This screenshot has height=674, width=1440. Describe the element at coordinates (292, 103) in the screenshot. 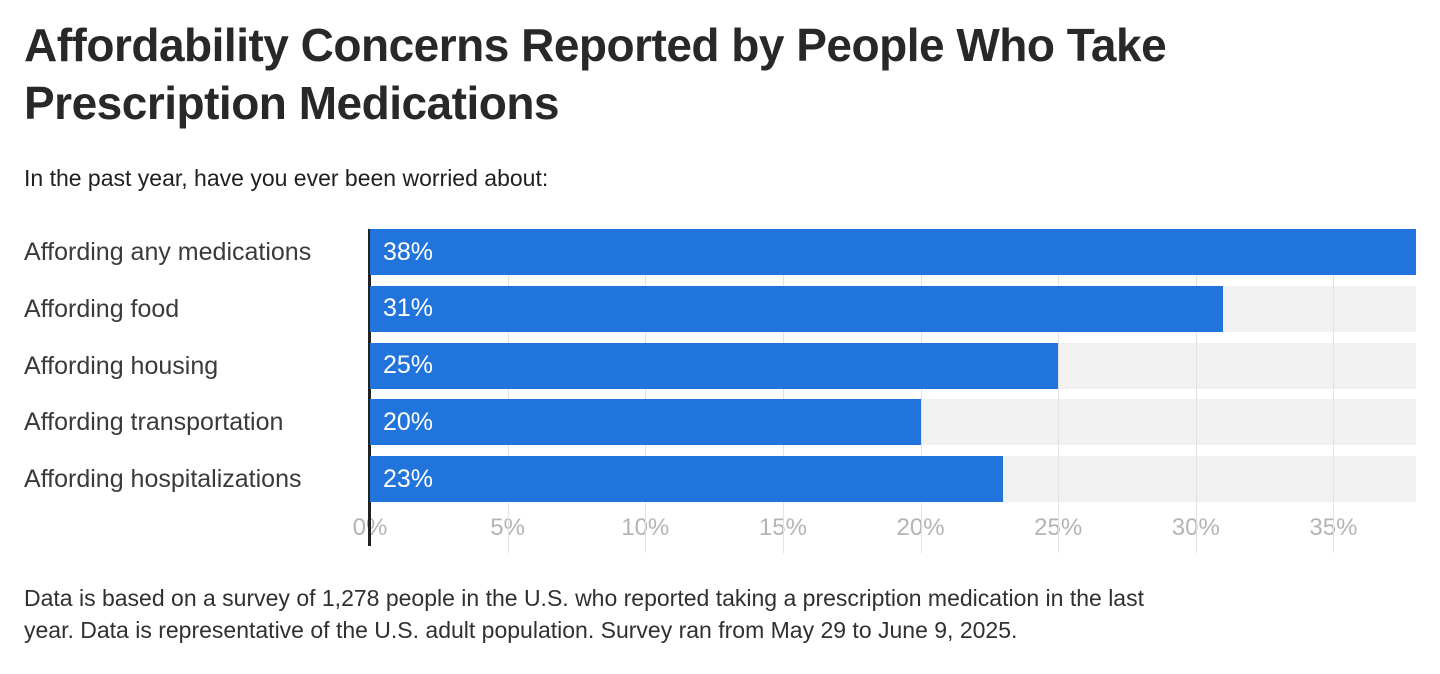

I see `page-title-line-2: Prescription Medications` at that location.